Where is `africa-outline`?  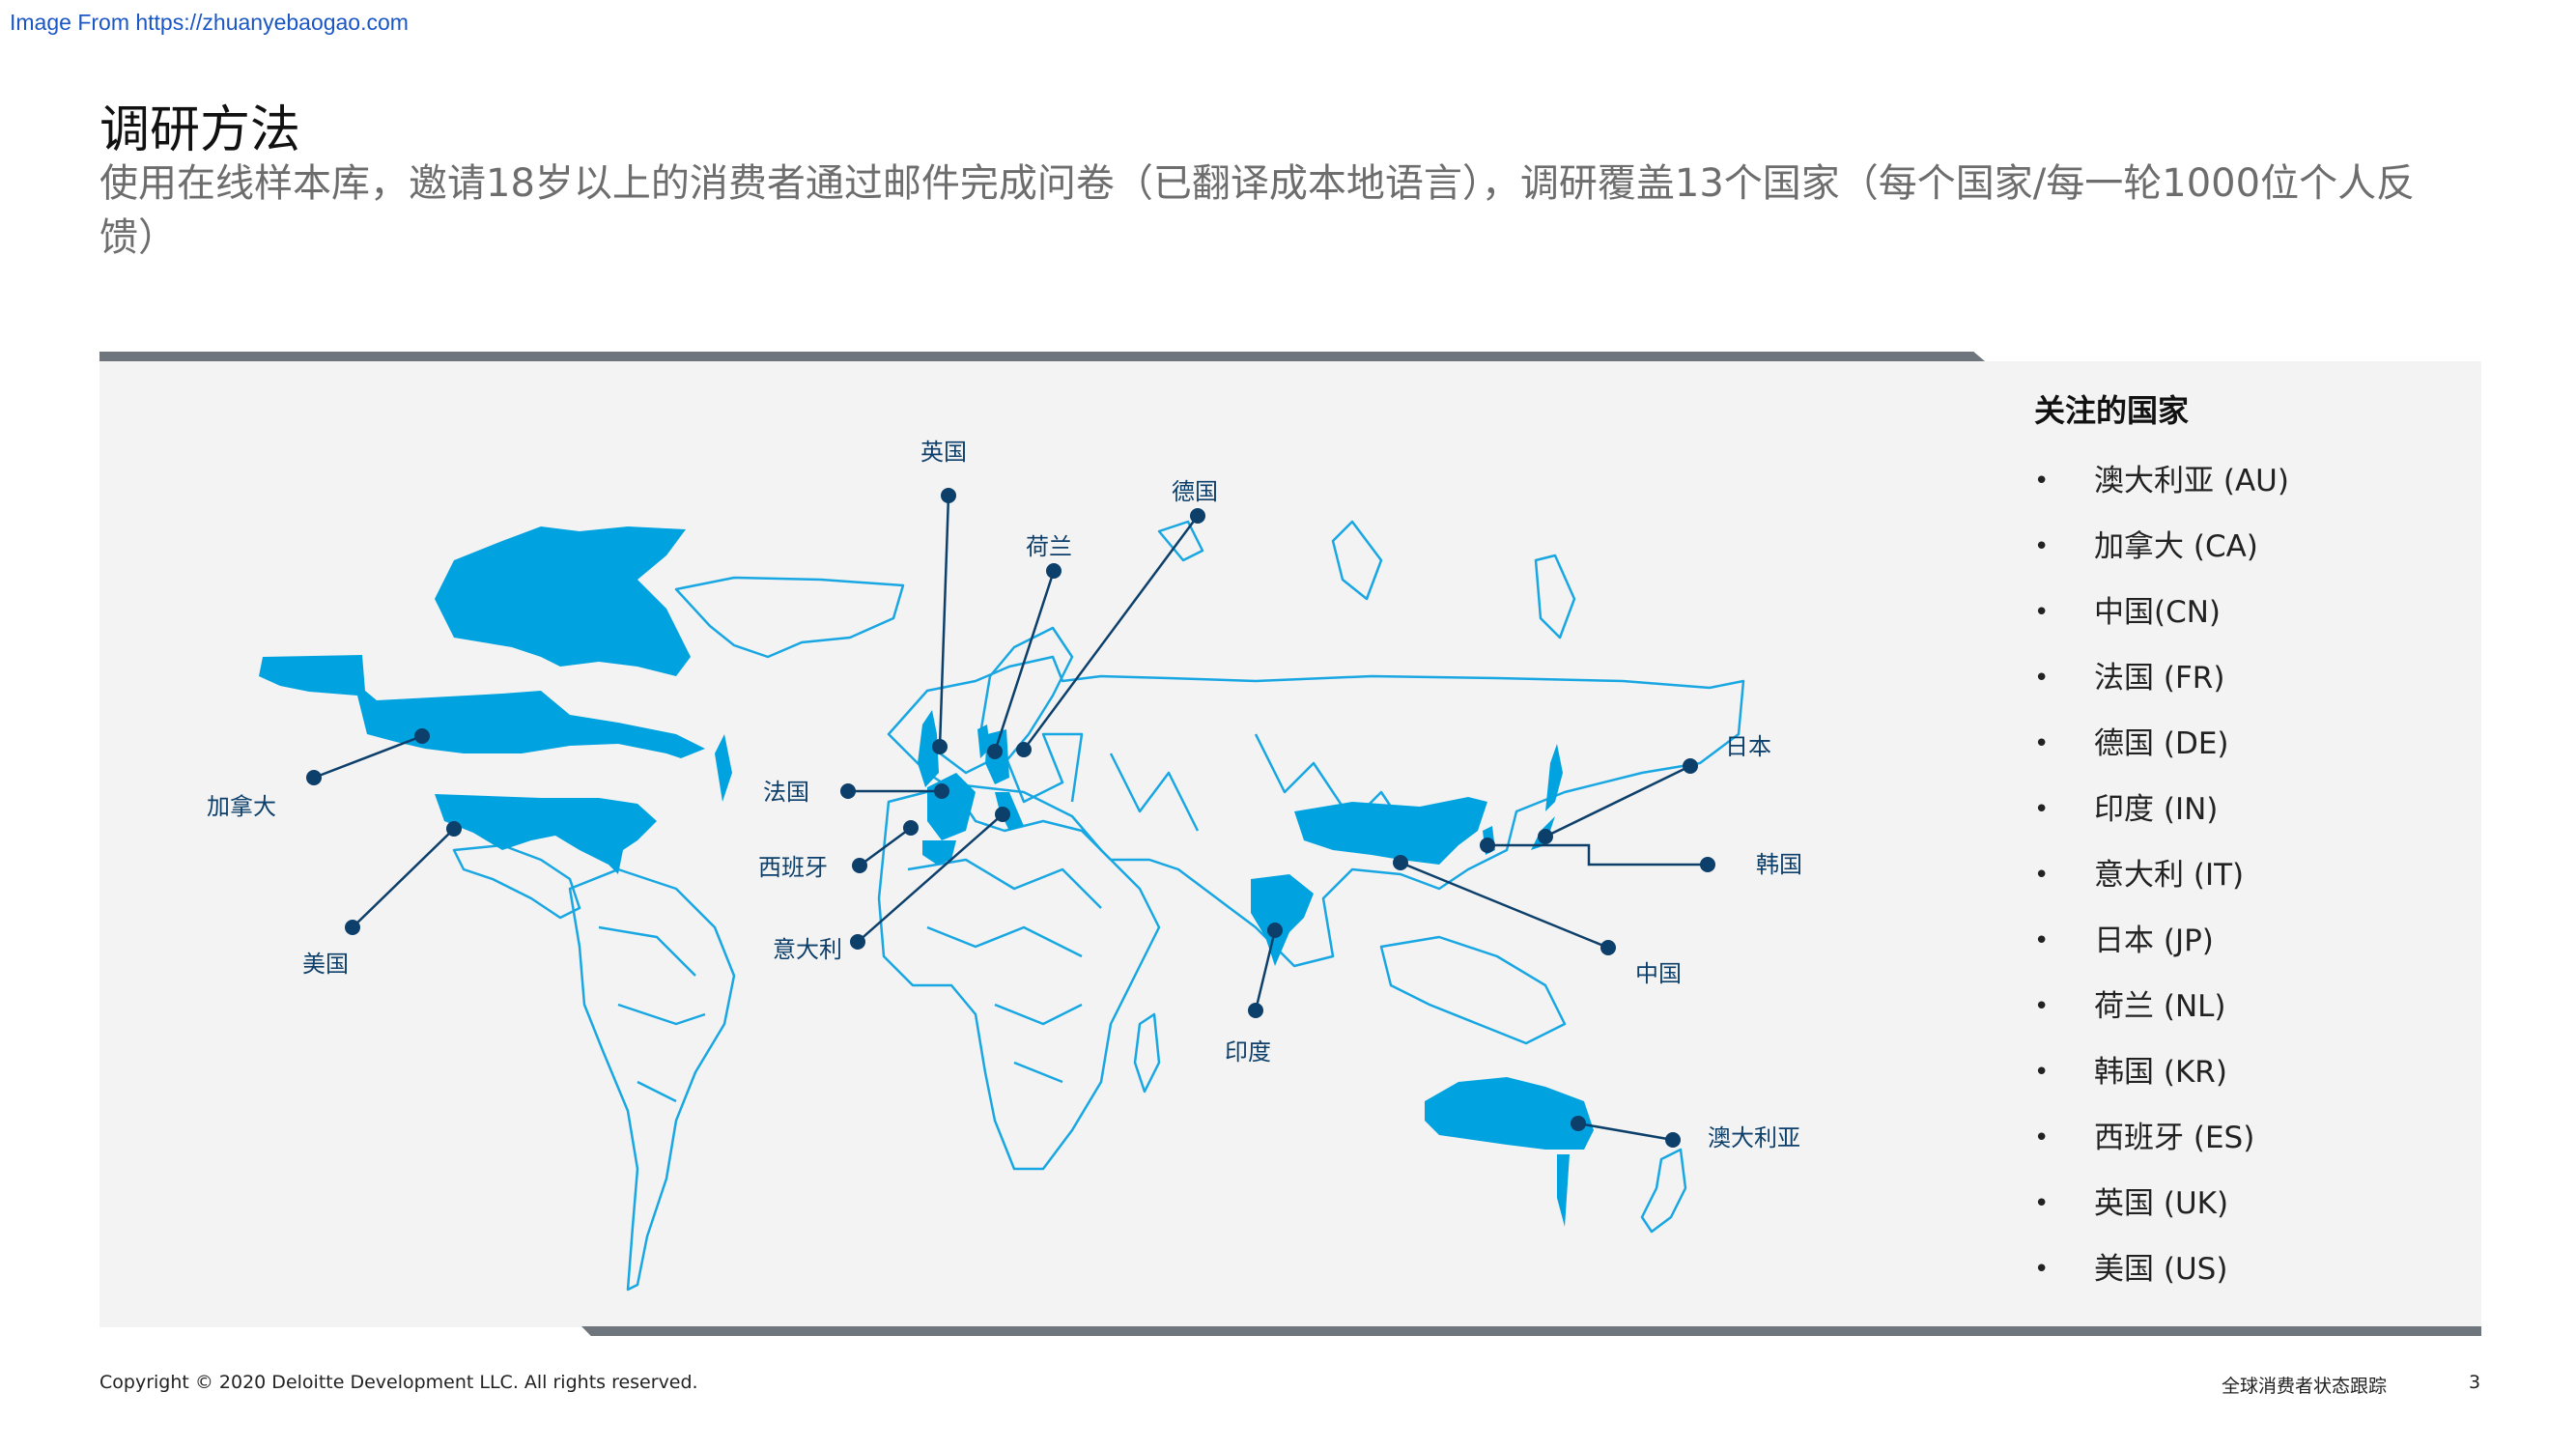 africa-outline is located at coordinates (1019, 976).